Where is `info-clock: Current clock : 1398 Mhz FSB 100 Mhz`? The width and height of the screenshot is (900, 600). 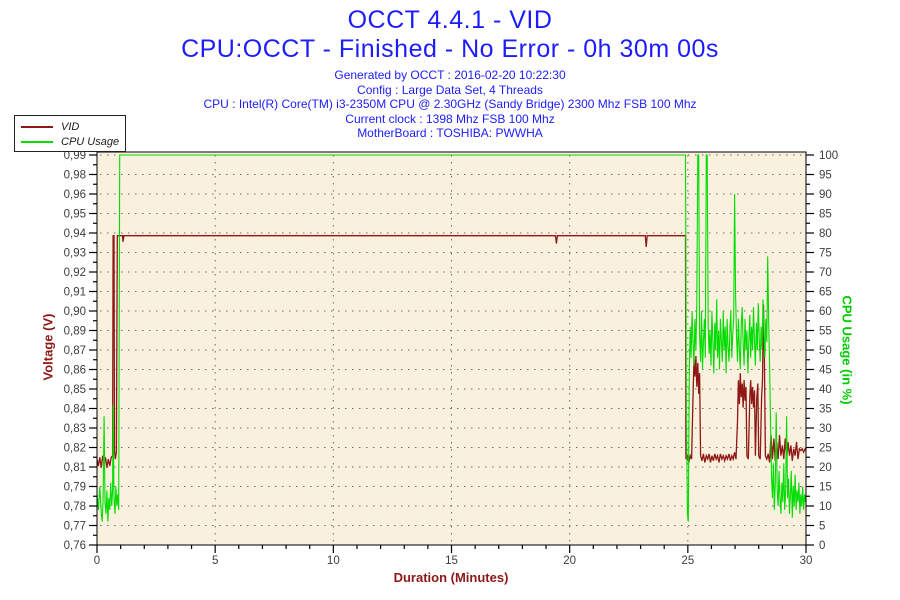 info-clock: Current clock : 1398 Mhz FSB 100 Mhz is located at coordinates (450, 118).